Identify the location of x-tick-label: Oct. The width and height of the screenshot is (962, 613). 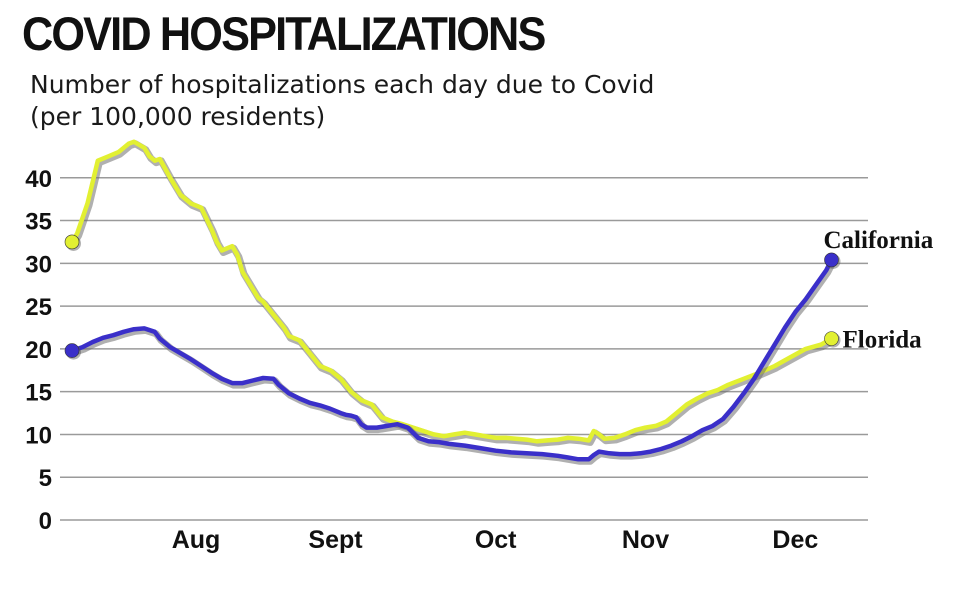
(496, 540).